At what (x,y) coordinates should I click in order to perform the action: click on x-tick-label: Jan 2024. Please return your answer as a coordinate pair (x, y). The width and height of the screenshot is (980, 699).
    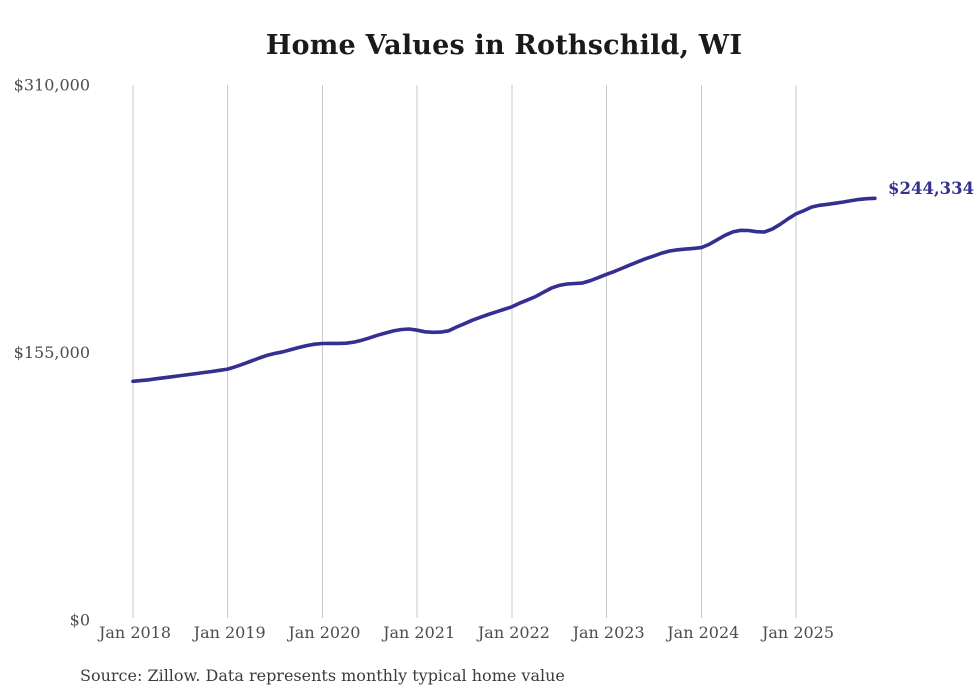
    Looking at the image, I should click on (702, 632).